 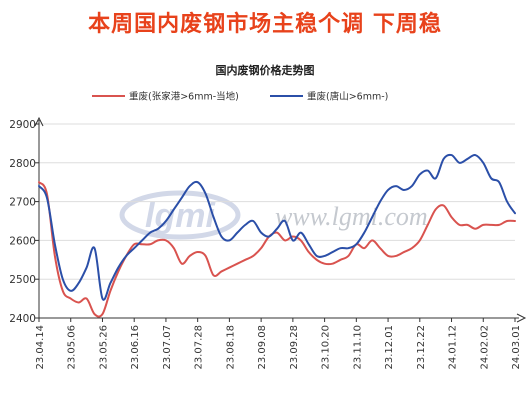 I want to click on x-tick-label: 23.06.16, so click(x=135, y=347).